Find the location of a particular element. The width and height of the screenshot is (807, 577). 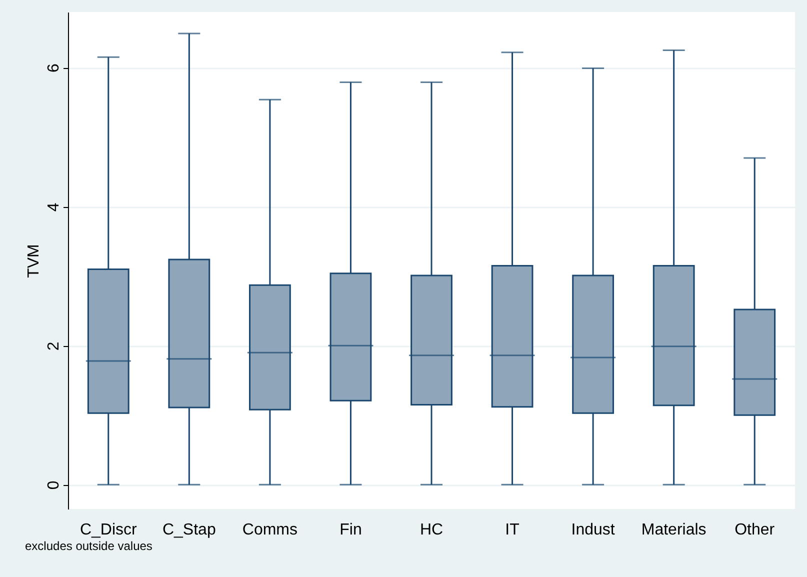

x-tick-label: C_Stap is located at coordinates (189, 530).